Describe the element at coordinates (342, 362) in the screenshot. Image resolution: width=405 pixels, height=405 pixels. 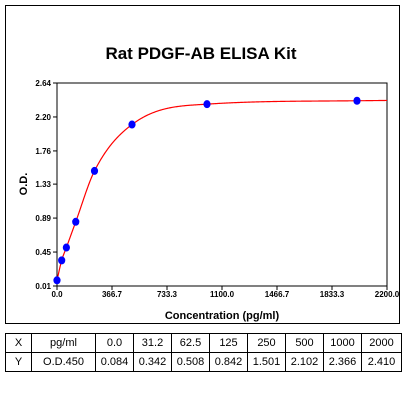
I see `table-value-cell: 2.366` at that location.